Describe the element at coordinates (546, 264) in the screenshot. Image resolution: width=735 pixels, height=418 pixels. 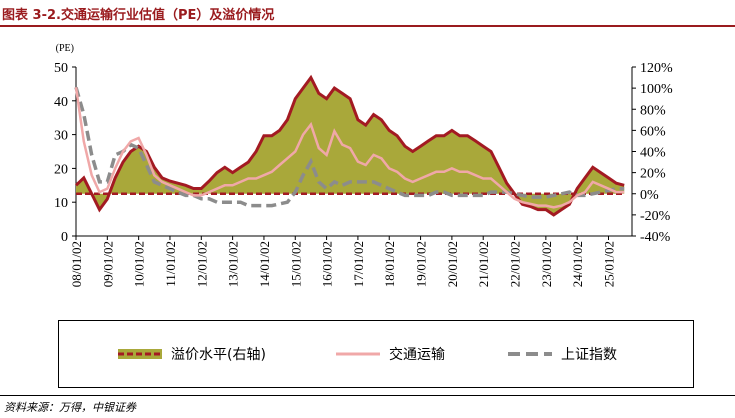
I see `x-tick-label: 23/01/02` at that location.